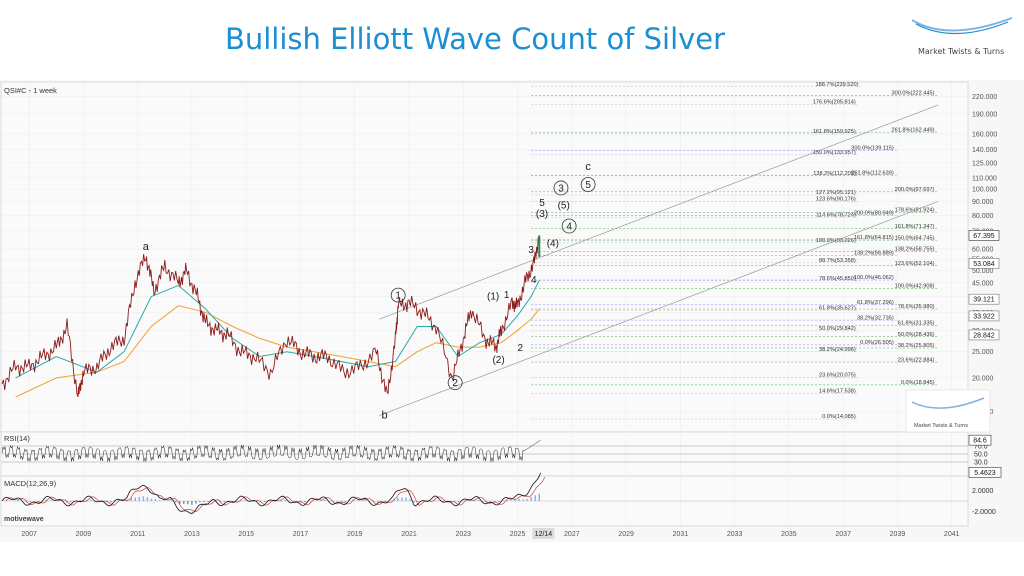 Image resolution: width=1024 pixels, height=576 pixels. What do you see at coordinates (271, 450) in the screenshot?
I see `rsi-line` at bounding box center [271, 450].